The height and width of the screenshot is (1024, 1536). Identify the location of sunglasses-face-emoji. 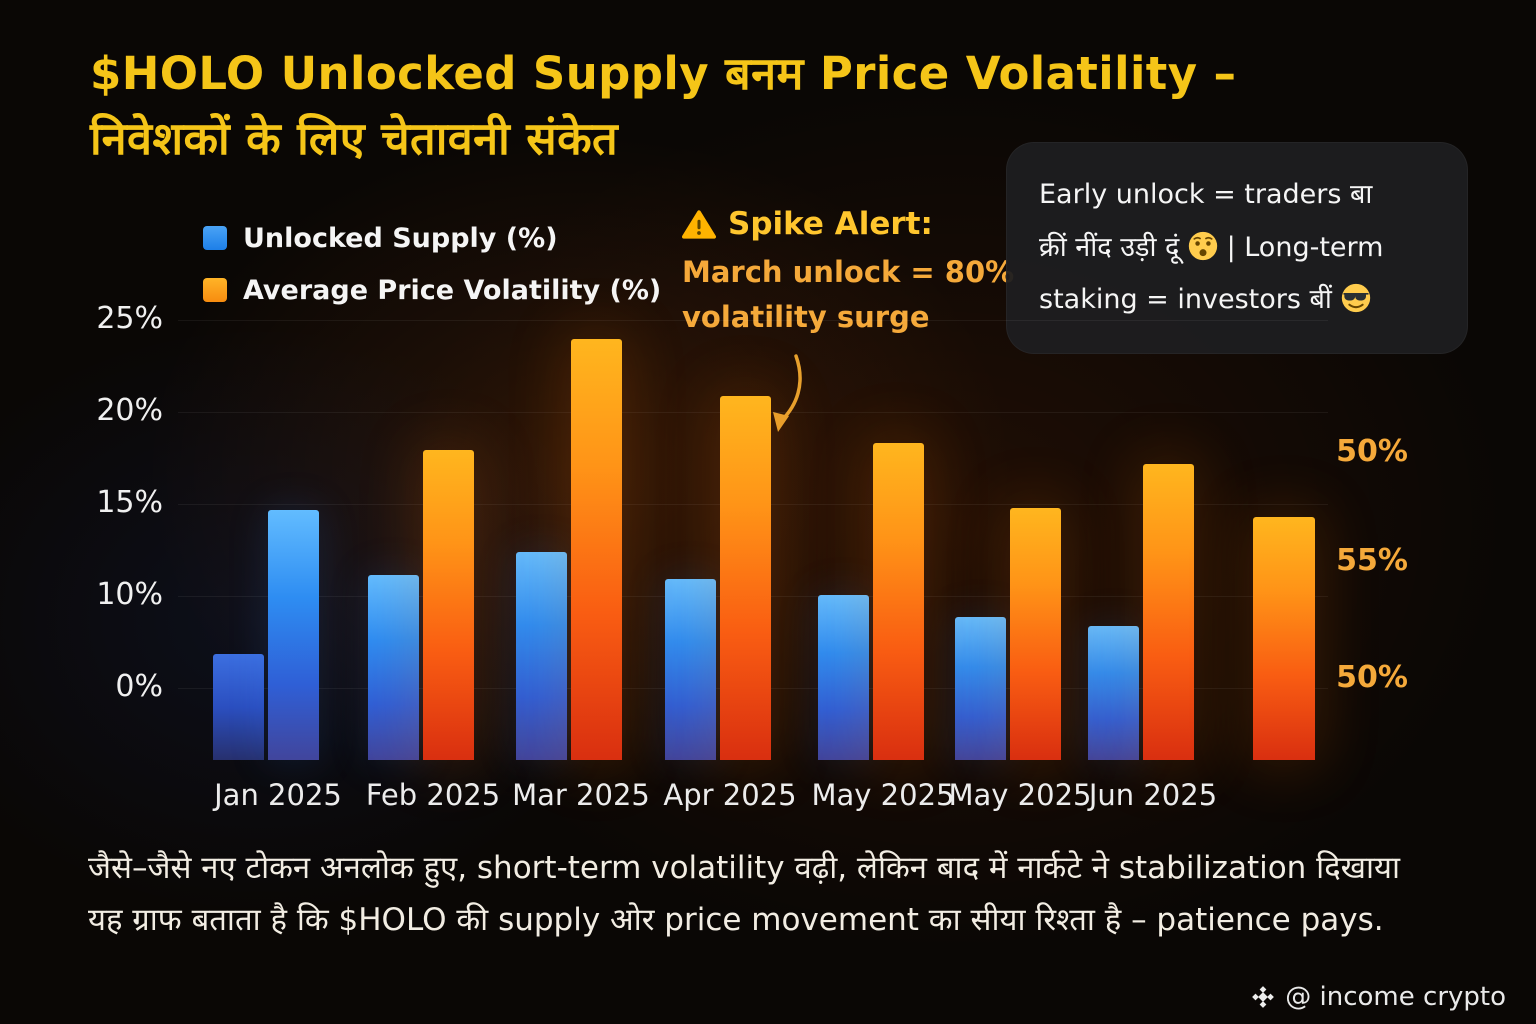
(1355, 298).